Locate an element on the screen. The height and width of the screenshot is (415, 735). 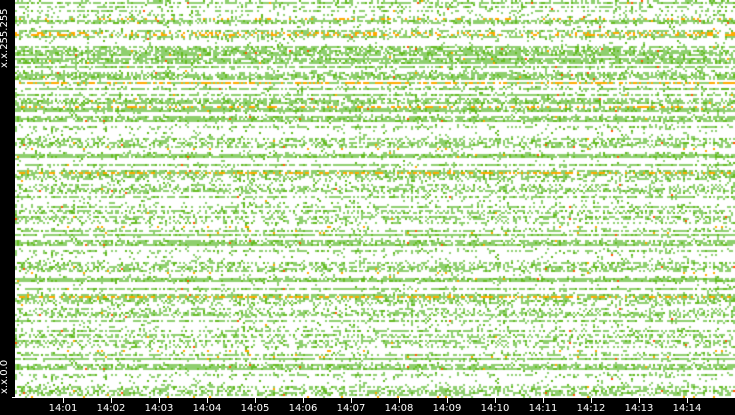
x-tick-label: 14:03 is located at coordinates (159, 408).